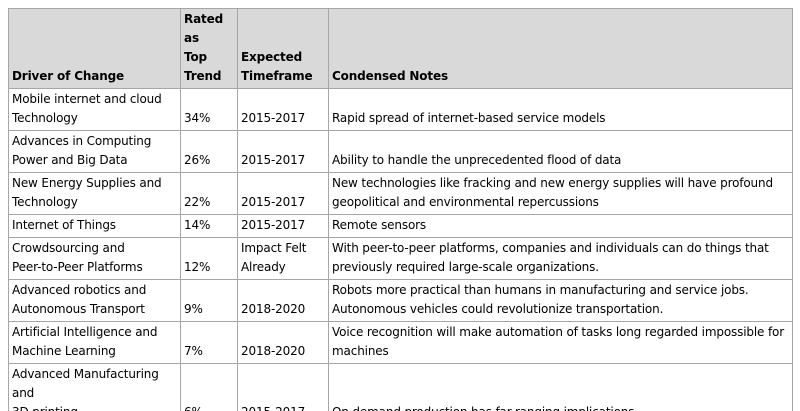 This screenshot has width=800, height=411. Describe the element at coordinates (94, 109) in the screenshot. I see `cell-driver: Mobile internet and cloud Technology` at that location.